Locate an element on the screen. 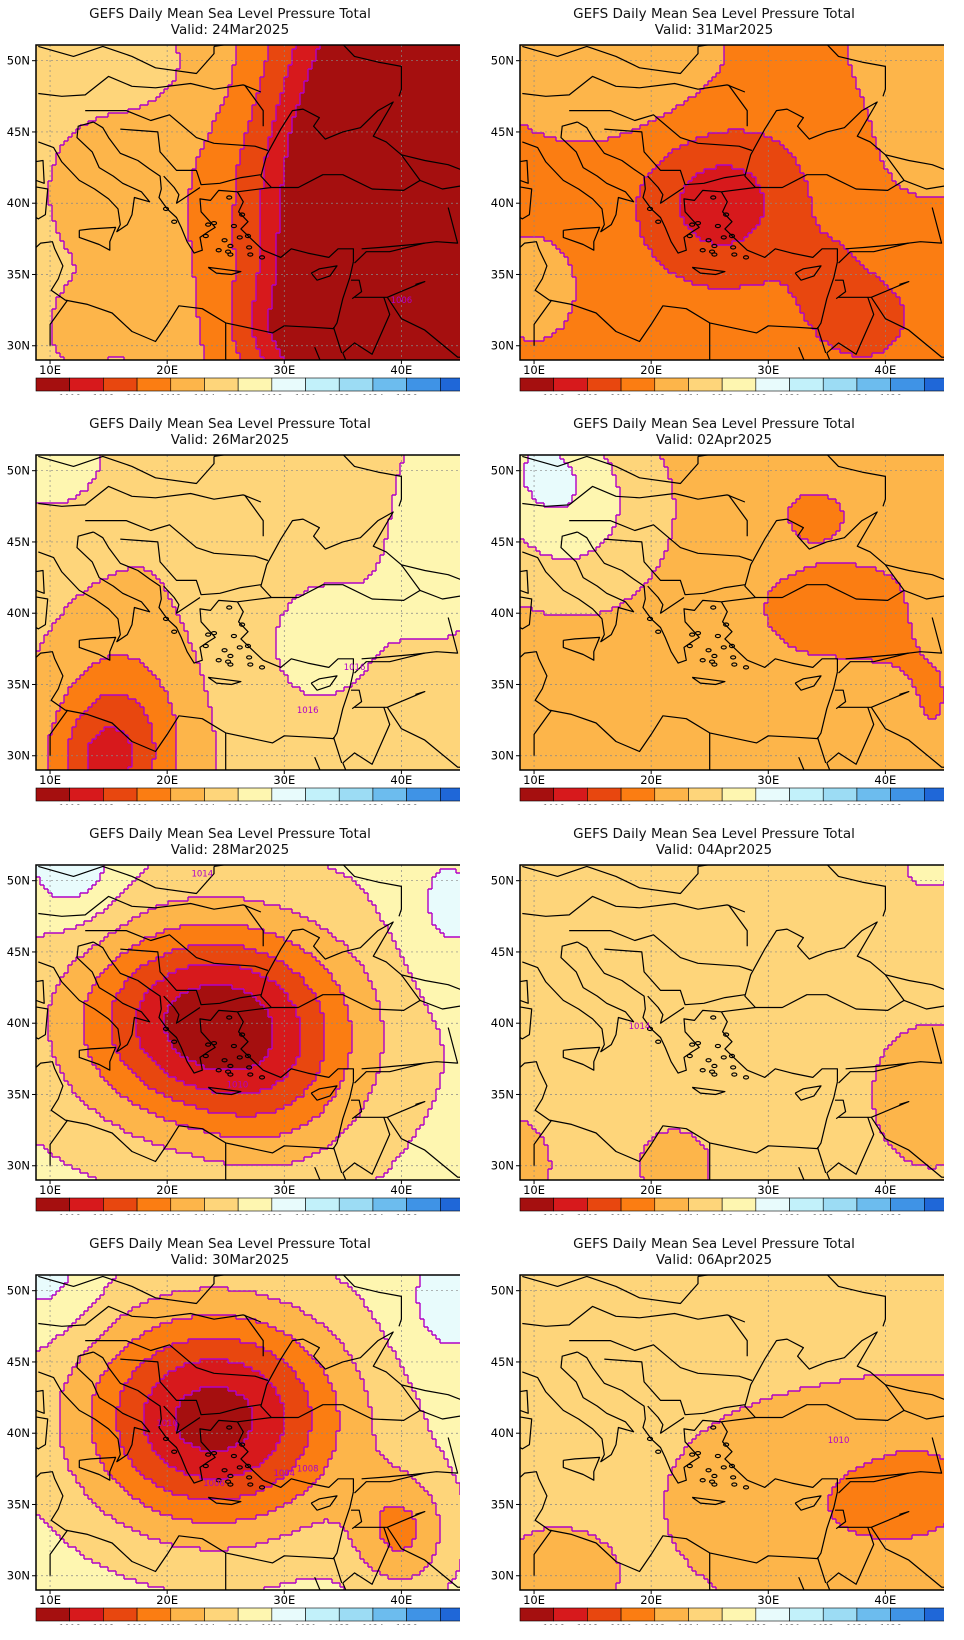 This screenshot has height=1640, width=964. graticule is located at coordinates (732, 612).